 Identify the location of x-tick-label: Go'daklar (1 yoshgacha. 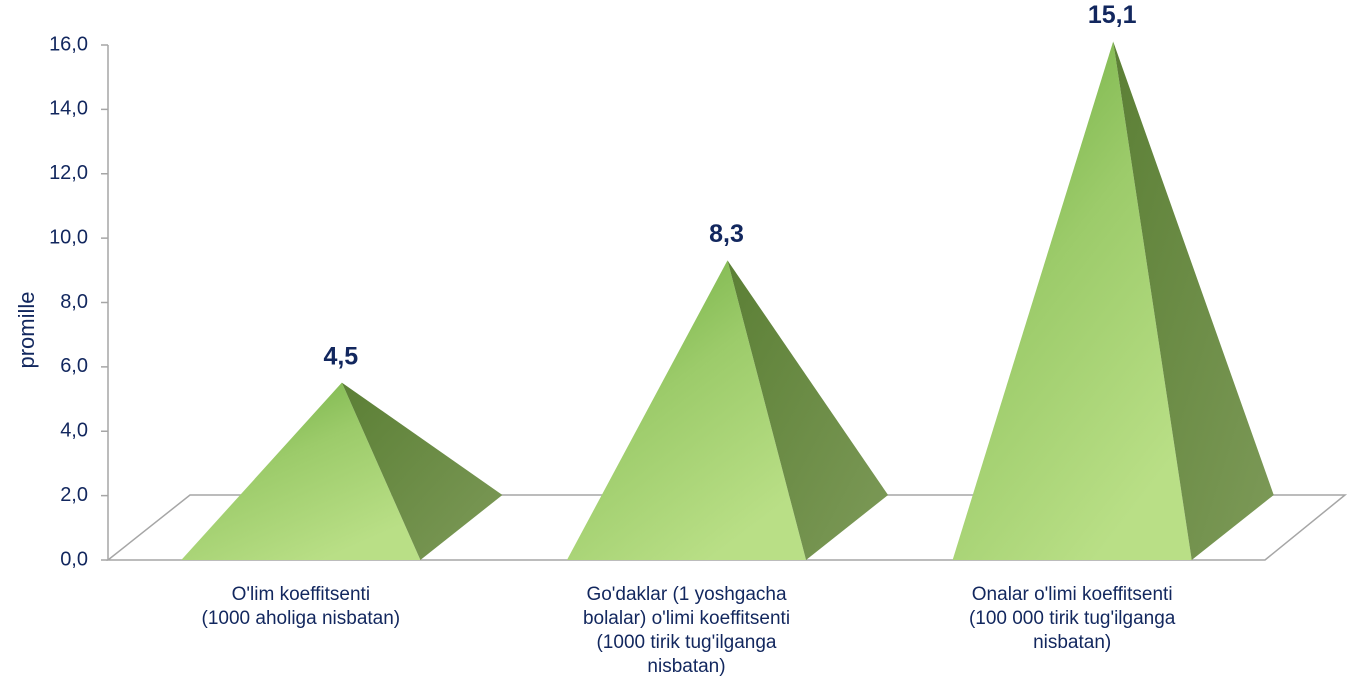
(686, 594).